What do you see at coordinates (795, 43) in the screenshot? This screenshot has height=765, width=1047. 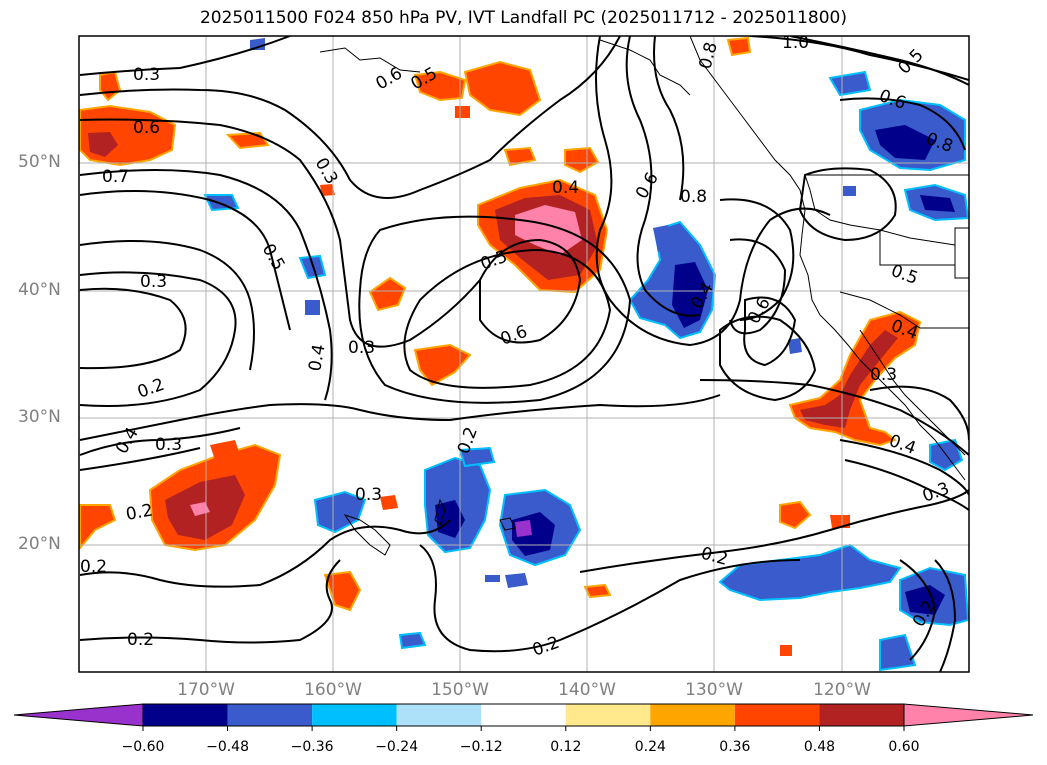 I see `contour-label: 1.0` at bounding box center [795, 43].